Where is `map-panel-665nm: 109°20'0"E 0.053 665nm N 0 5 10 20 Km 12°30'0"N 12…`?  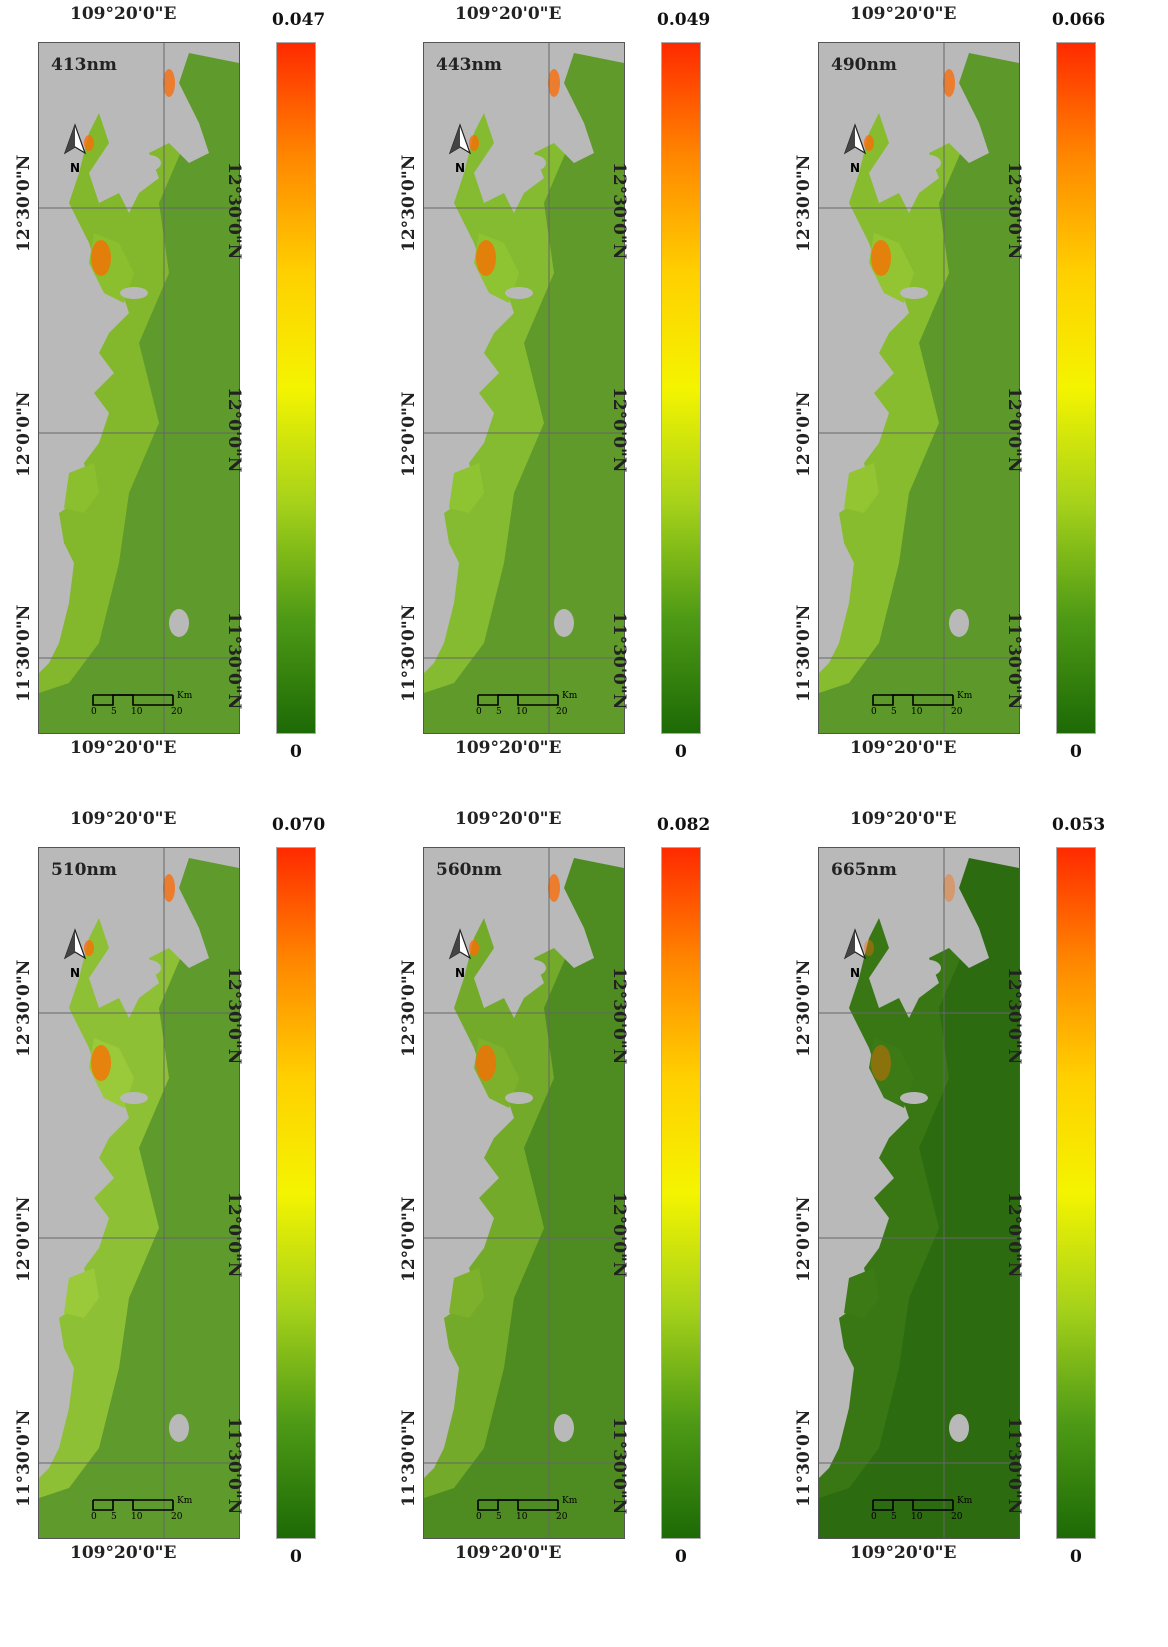
map-panel-665nm: 109°20'0"E 0.053 665nm N 0 5 10 20 Km 12°30'0"N 12… is located at coordinates (960, 1195).